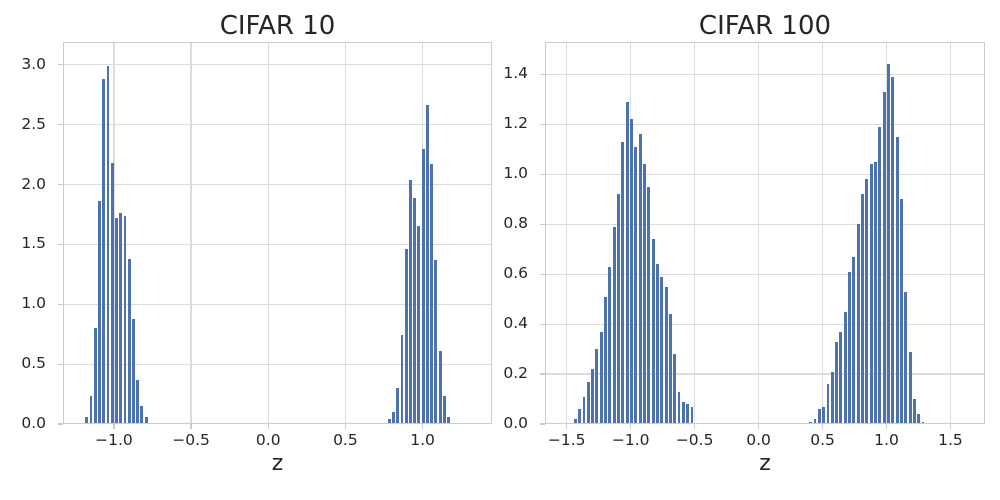 The image size is (1000, 500). Describe the element at coordinates (422, 440) in the screenshot. I see `x-tick-label: 1.0` at that location.